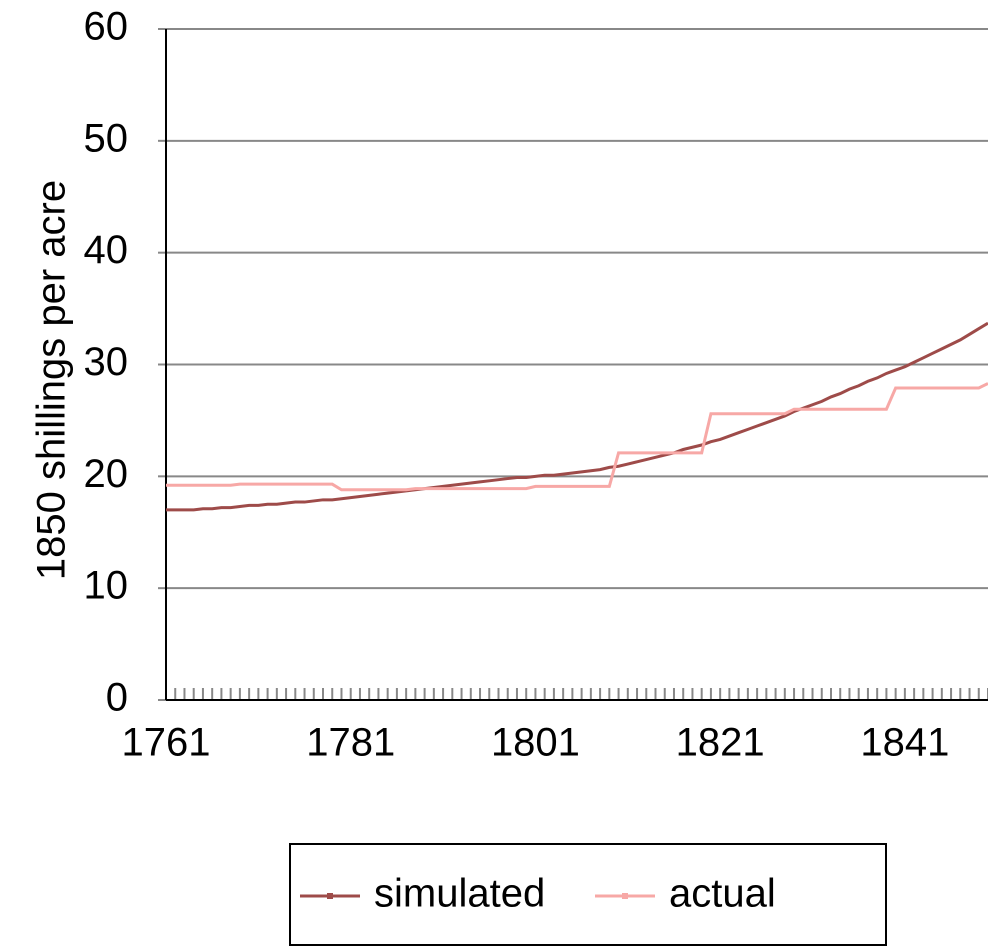 The width and height of the screenshot is (988, 946). I want to click on x-tick-label: 1841, so click(904, 743).